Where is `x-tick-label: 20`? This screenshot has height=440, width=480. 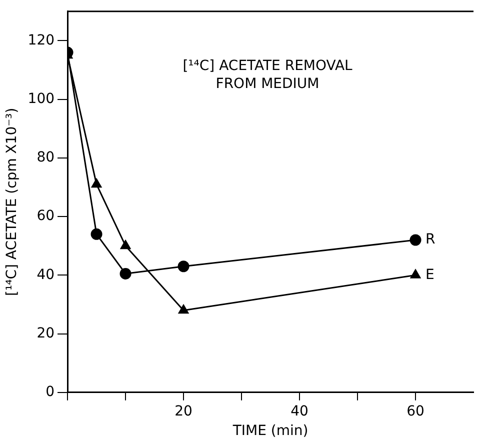 x-tick-label: 20 is located at coordinates (183, 411).